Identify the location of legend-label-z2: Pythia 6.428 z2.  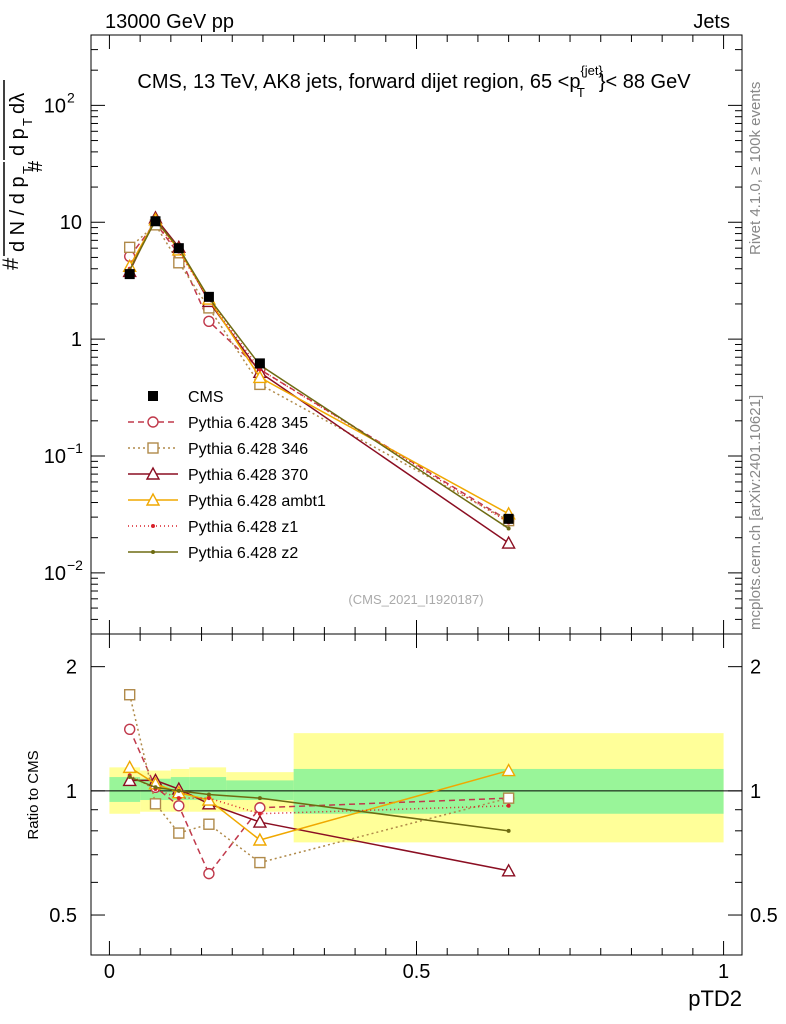
(243, 553).